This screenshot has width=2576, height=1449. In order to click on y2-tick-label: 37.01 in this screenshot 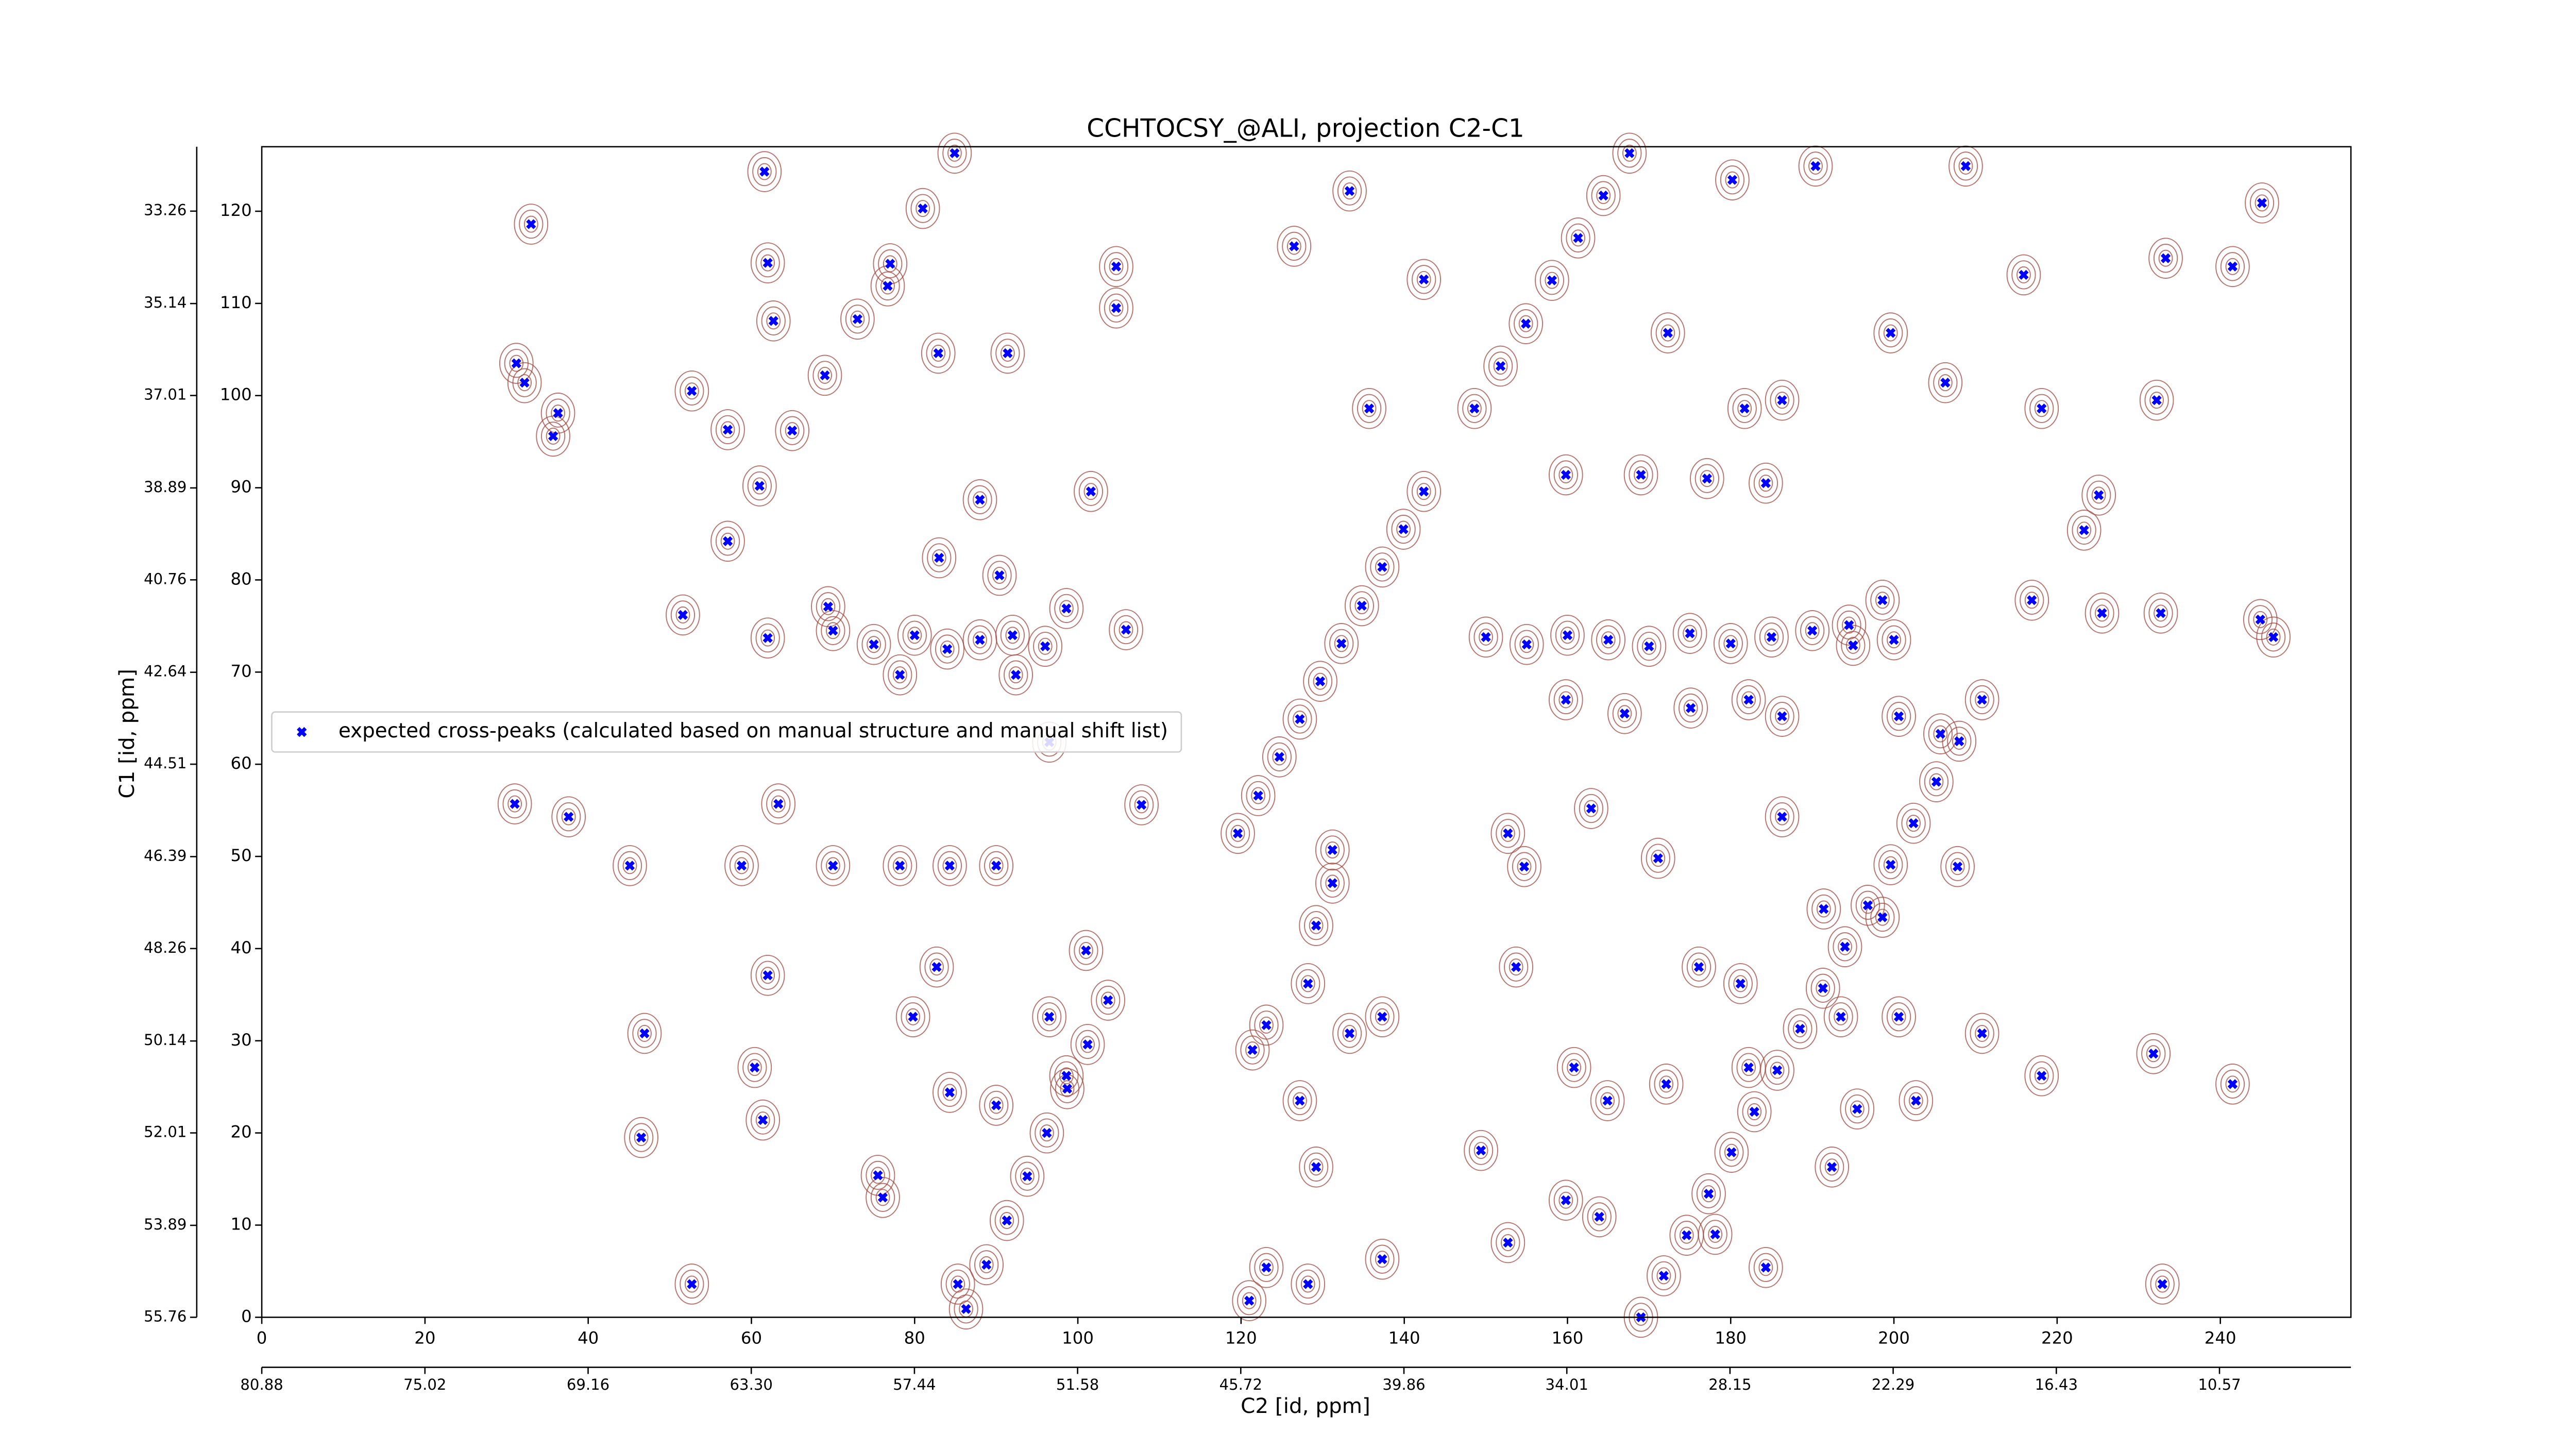, I will do `click(165, 394)`.